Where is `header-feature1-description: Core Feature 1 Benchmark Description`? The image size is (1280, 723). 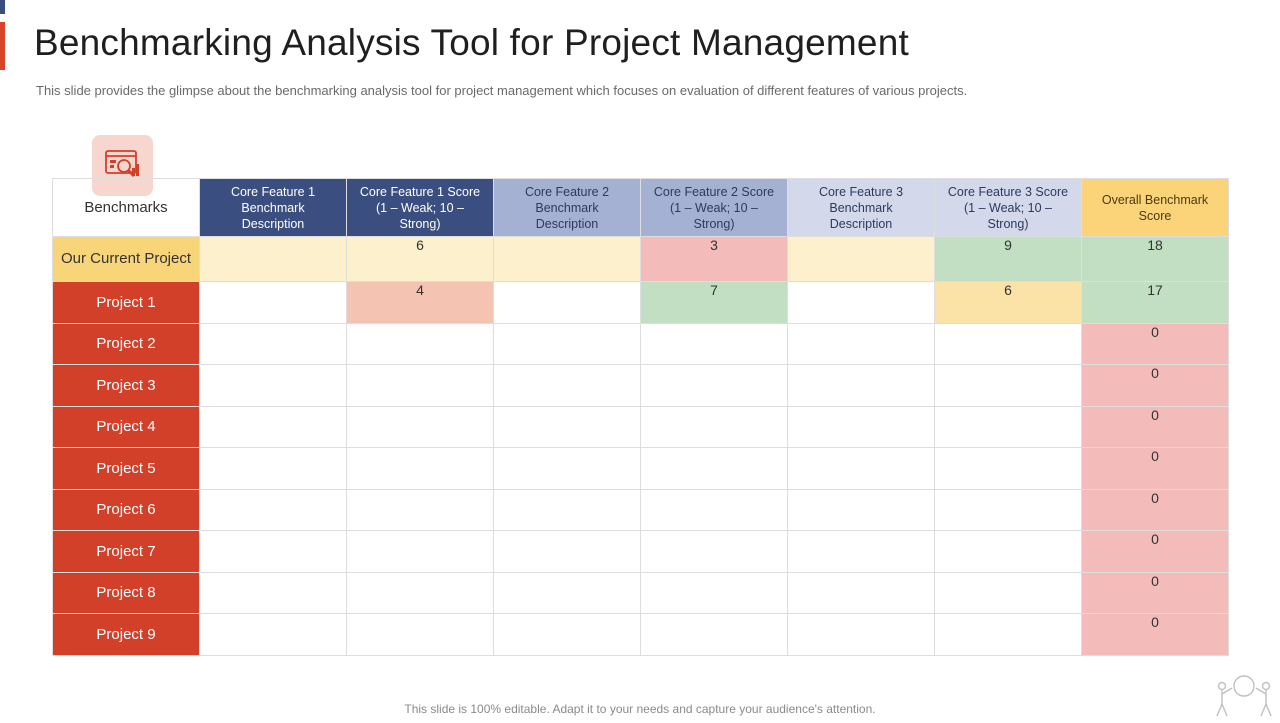 header-feature1-description: Core Feature 1 Benchmark Description is located at coordinates (273, 207).